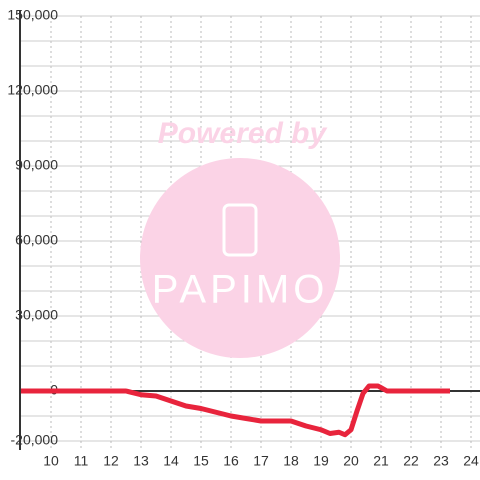 This screenshot has width=480, height=480. I want to click on x-tick-label: 21, so click(381, 461).